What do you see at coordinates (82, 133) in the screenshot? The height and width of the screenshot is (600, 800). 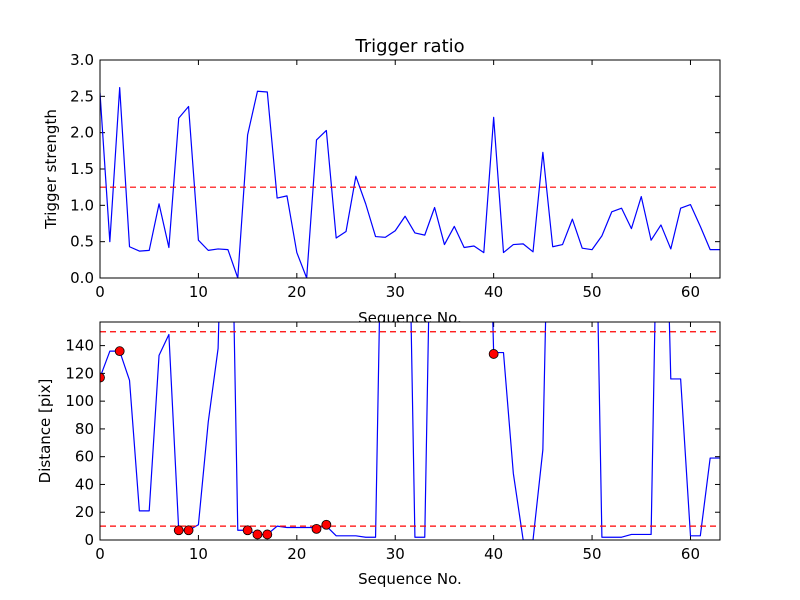 I see `y-tick-label: 2.0` at bounding box center [82, 133].